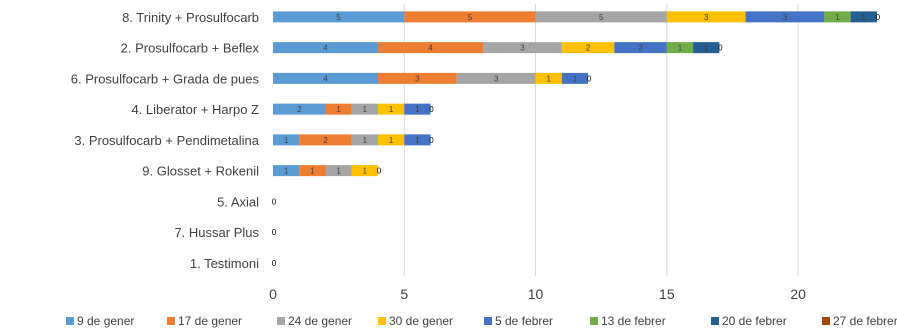  Describe the element at coordinates (859, 321) in the screenshot. I see `legend-item: 27 de febrer` at that location.